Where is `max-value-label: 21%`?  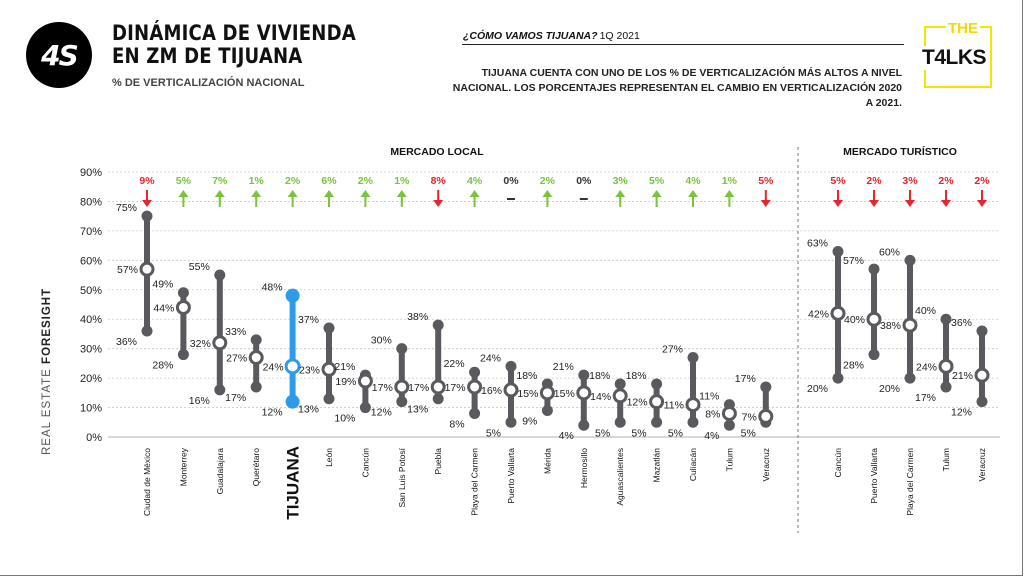
max-value-label: 21% is located at coordinates (563, 367).